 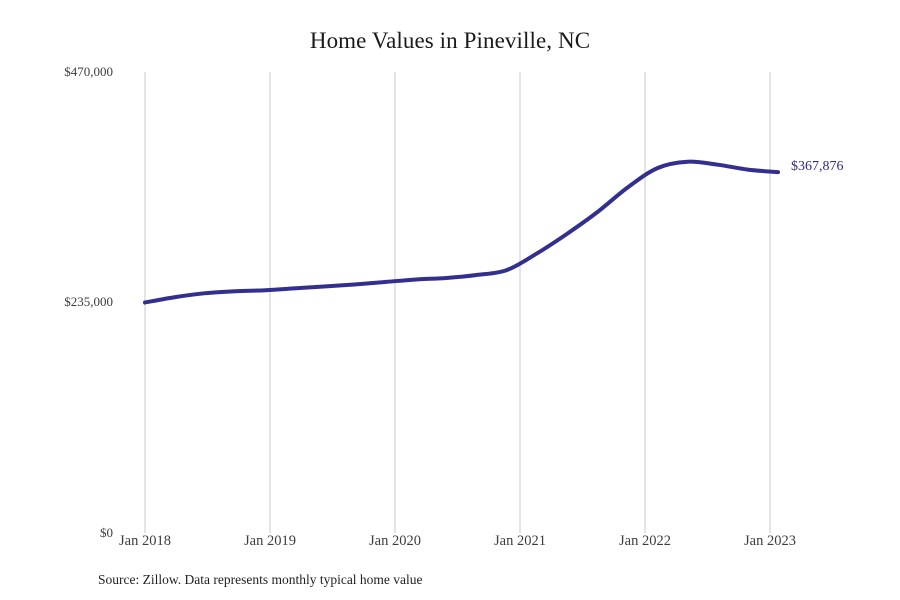 What do you see at coordinates (450, 40) in the screenshot?
I see `chart-title: Home Values in Pineville, NC` at bounding box center [450, 40].